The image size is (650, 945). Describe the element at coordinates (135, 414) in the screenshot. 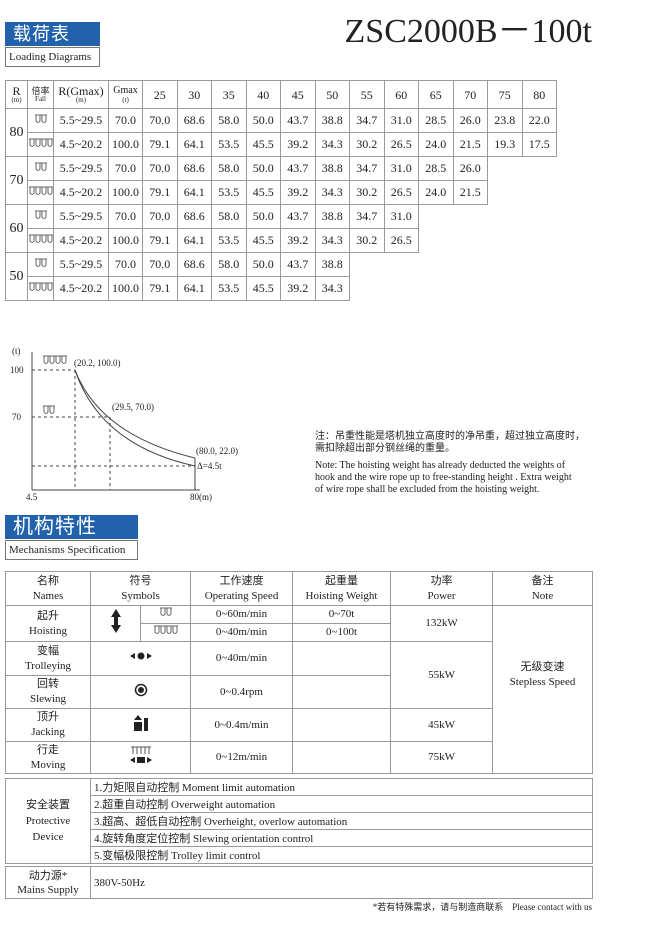

I see `curve-2fall` at that location.